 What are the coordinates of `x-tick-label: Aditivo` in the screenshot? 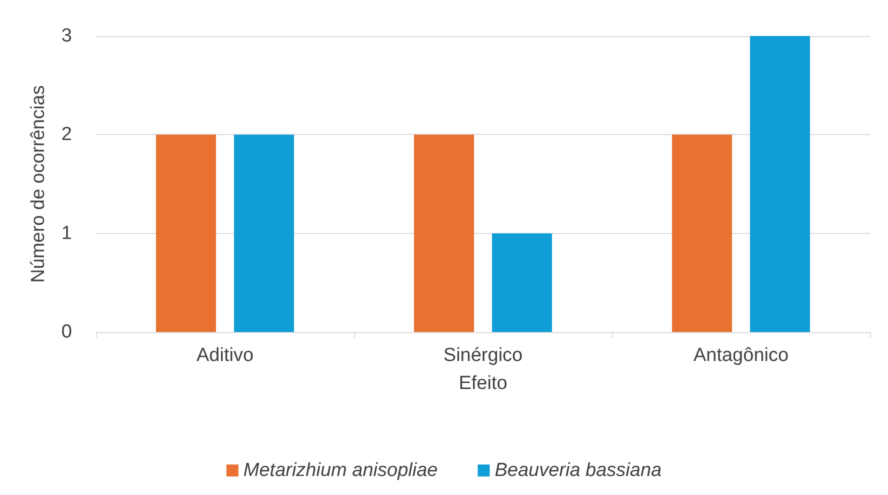 It's located at (225, 355).